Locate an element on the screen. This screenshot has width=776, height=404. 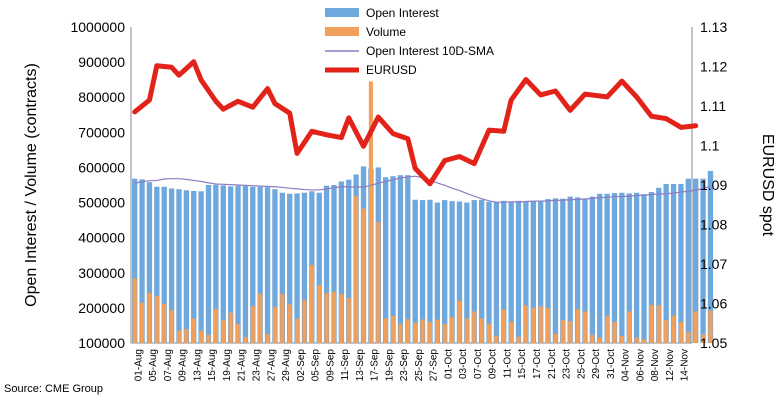
legend-label-open-interest: Open Interest is located at coordinates (402, 13).